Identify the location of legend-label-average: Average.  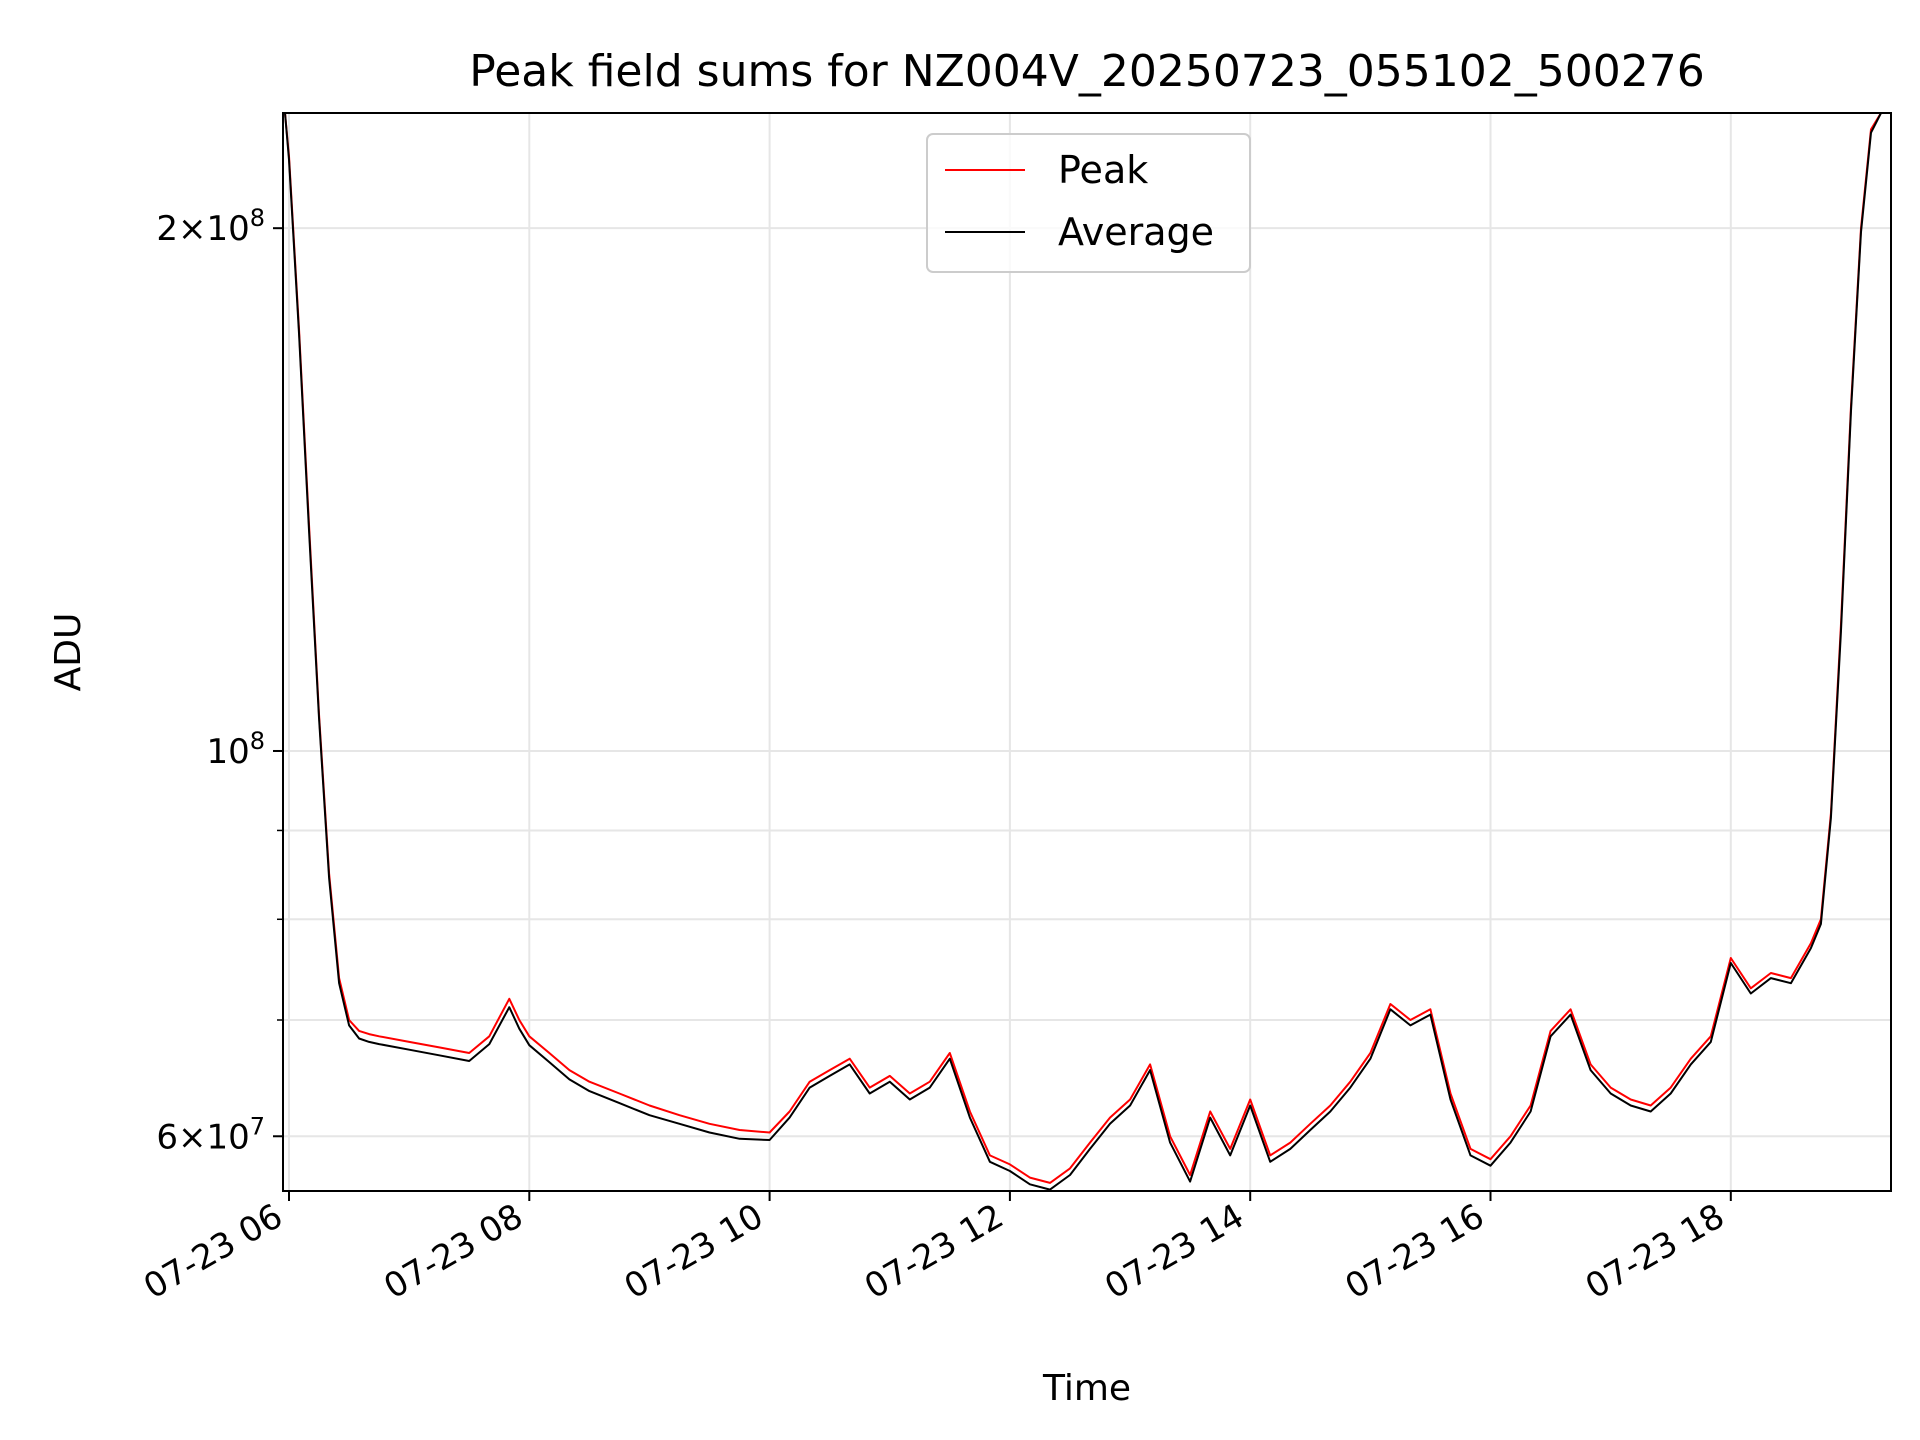
(1136, 232).